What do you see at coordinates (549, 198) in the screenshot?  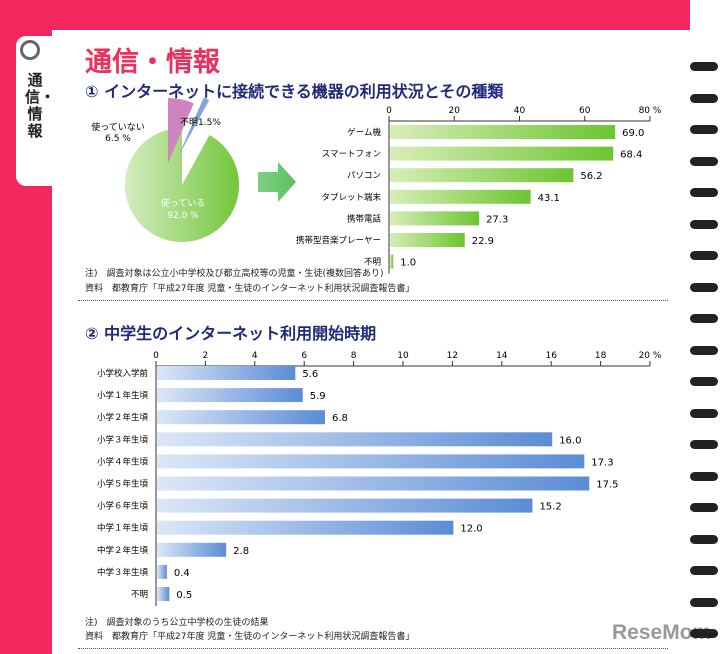 I see `data-label: 43.1` at bounding box center [549, 198].